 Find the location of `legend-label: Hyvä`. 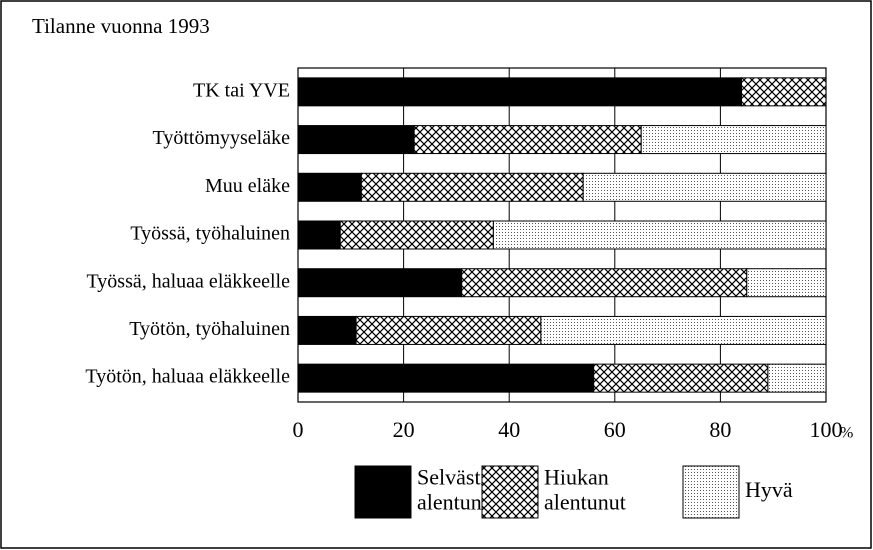

legend-label: Hyvä is located at coordinates (769, 489).